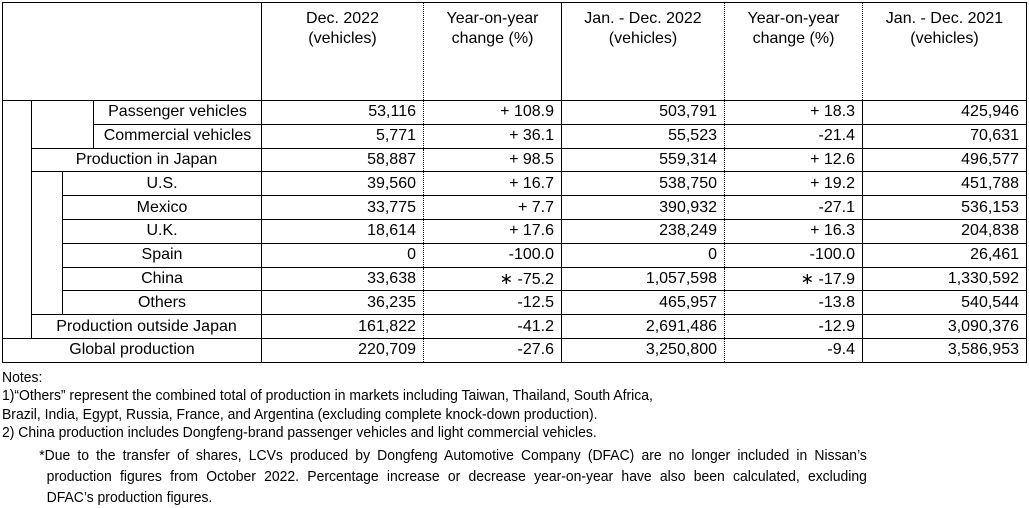 The width and height of the screenshot is (1029, 508). Describe the element at coordinates (643, 279) in the screenshot. I see `cell-jan-dec-2022: 1,057,598` at that location.